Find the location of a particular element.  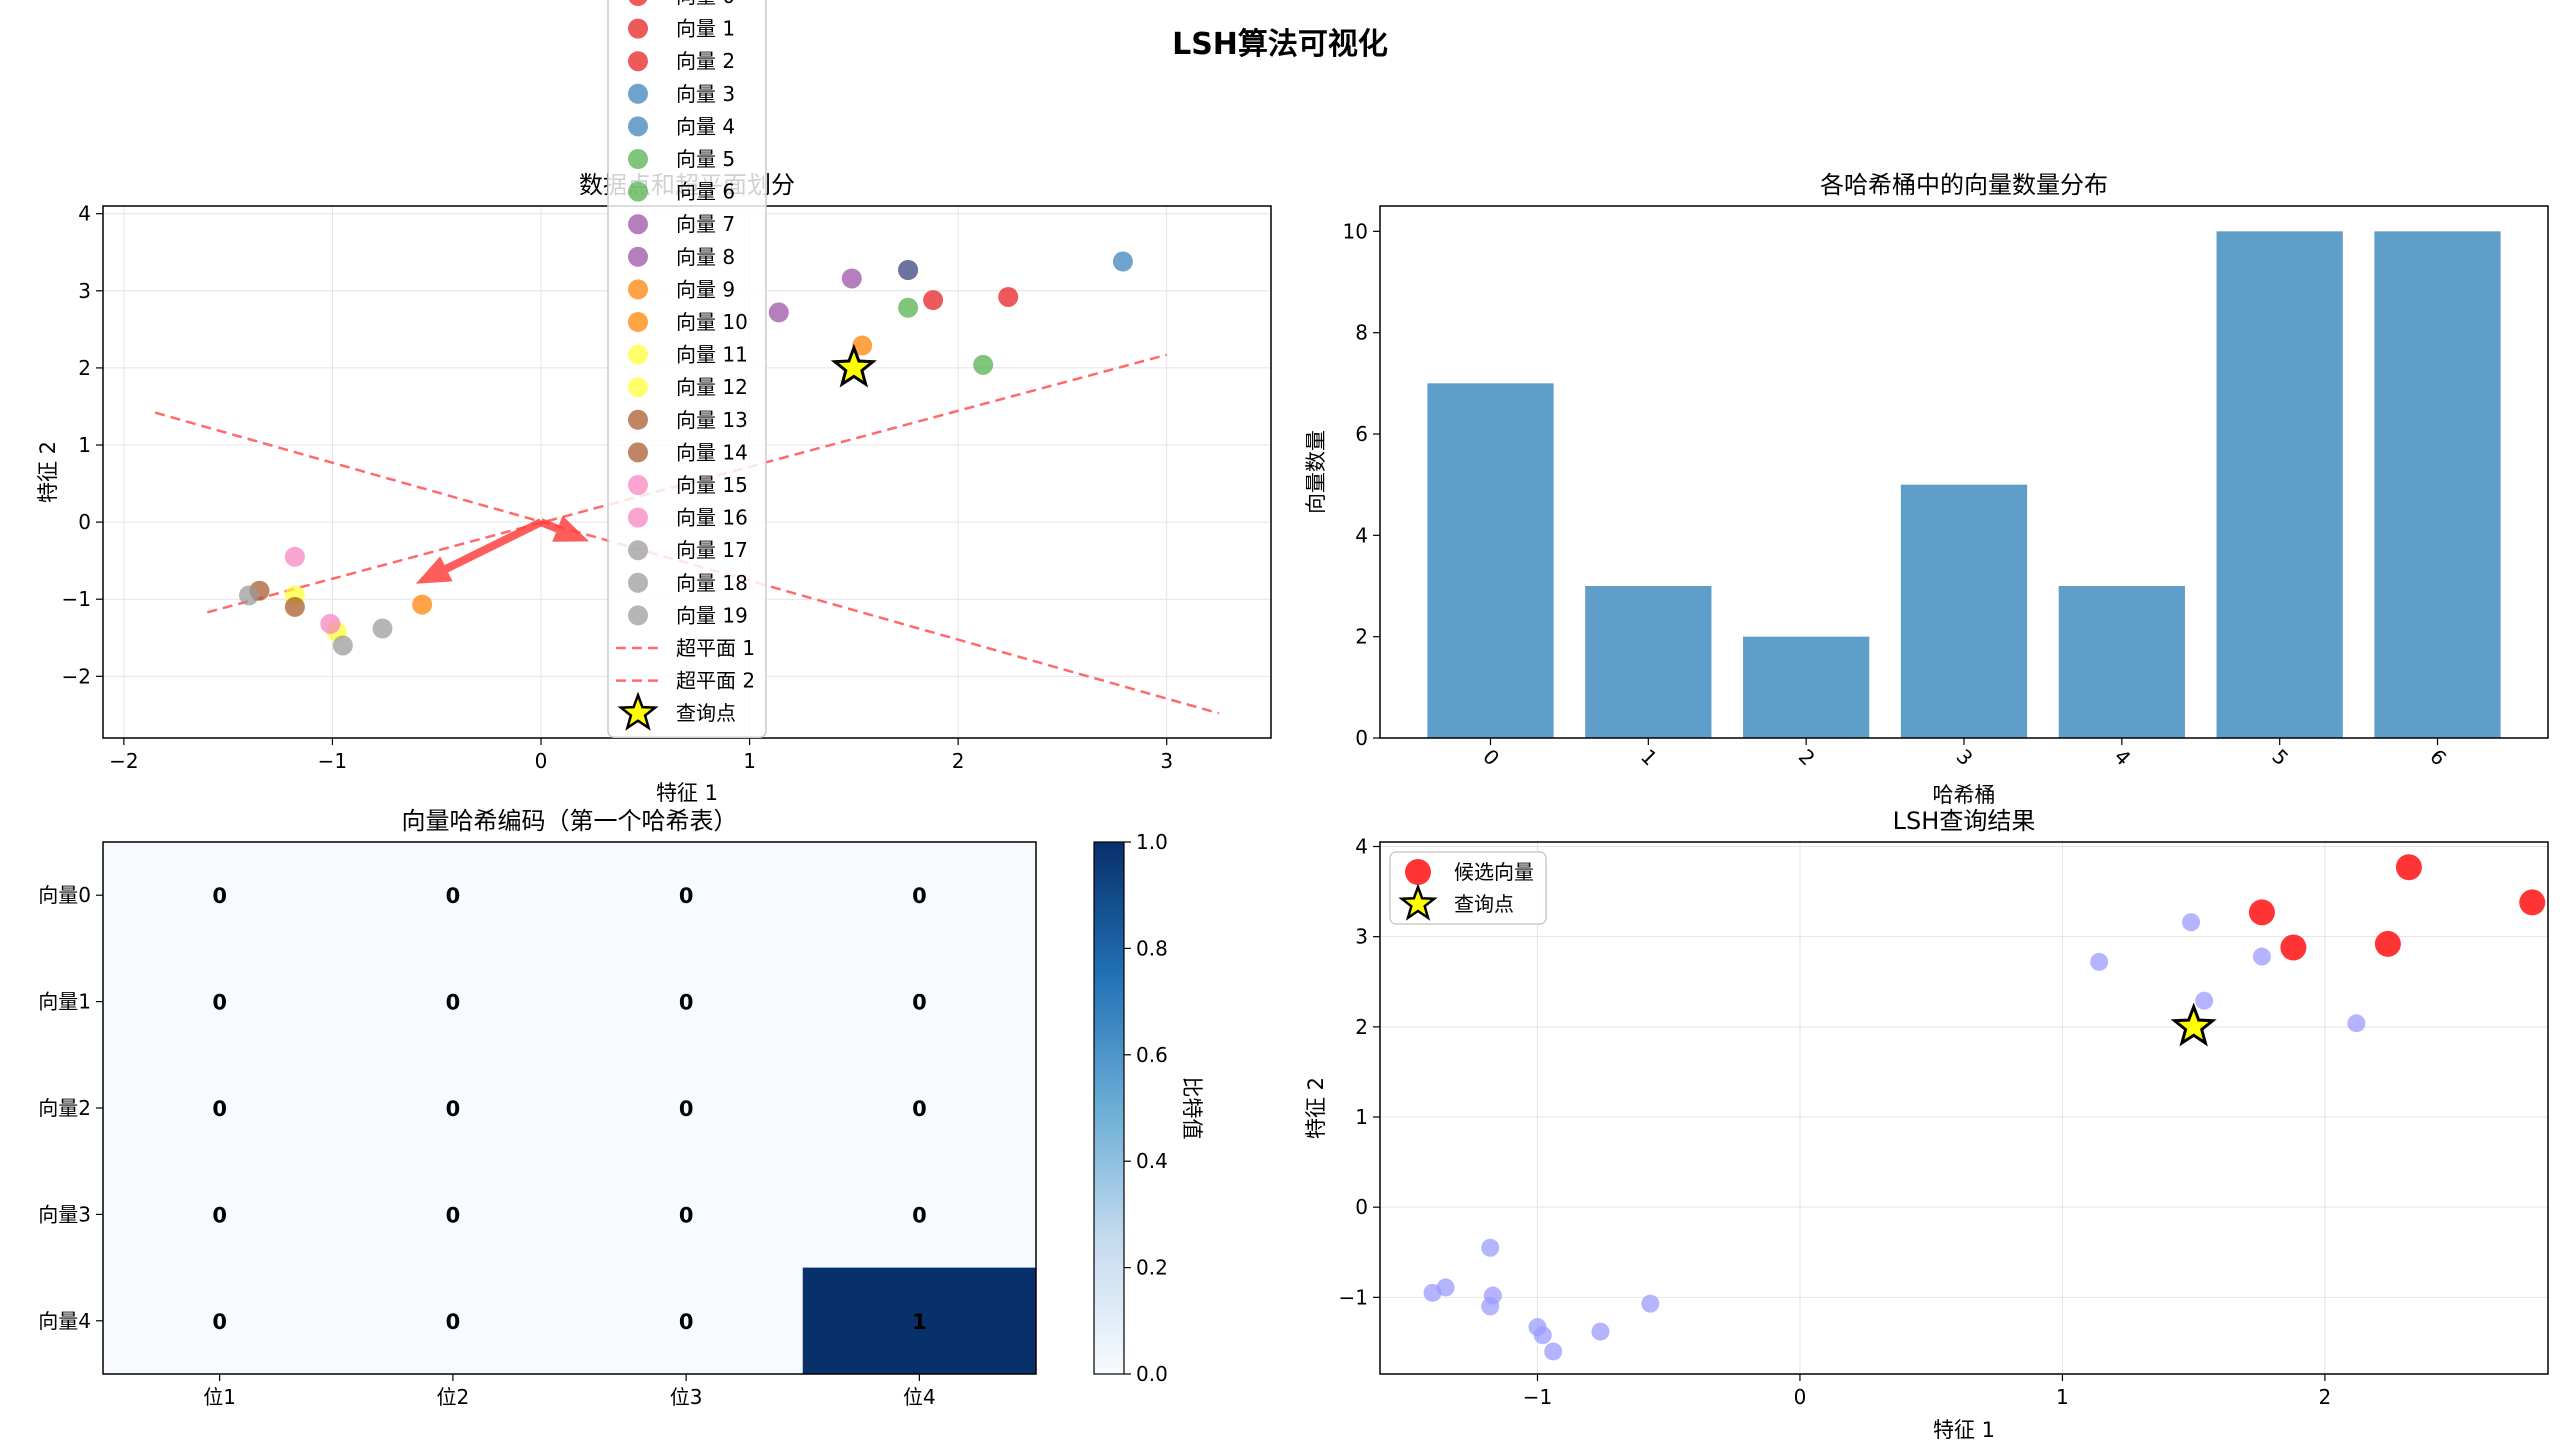

bar-xtick-label: 3 is located at coordinates (1965, 757).